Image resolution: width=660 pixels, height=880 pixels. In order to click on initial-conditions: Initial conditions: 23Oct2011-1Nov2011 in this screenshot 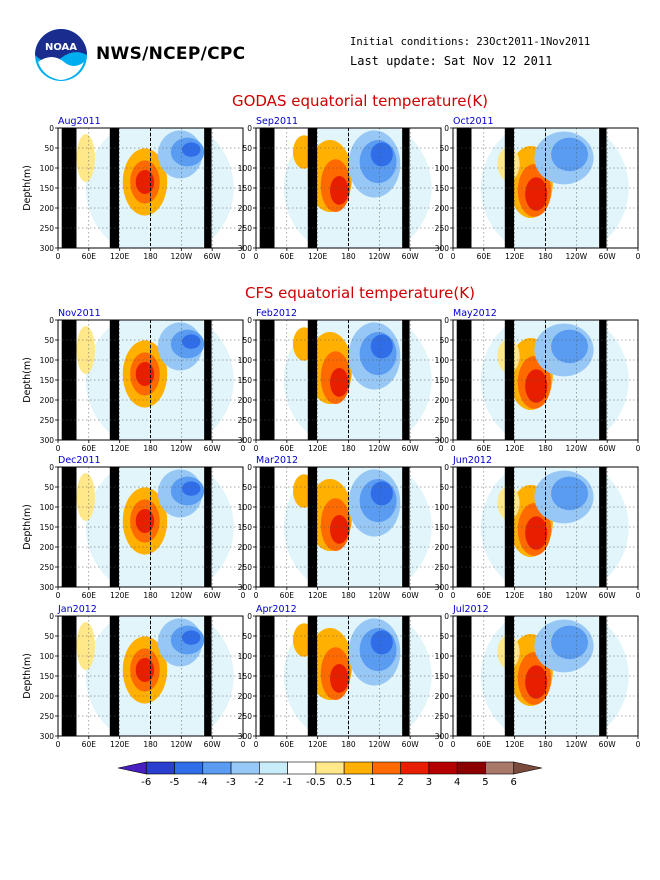, I will do `click(470, 42)`.